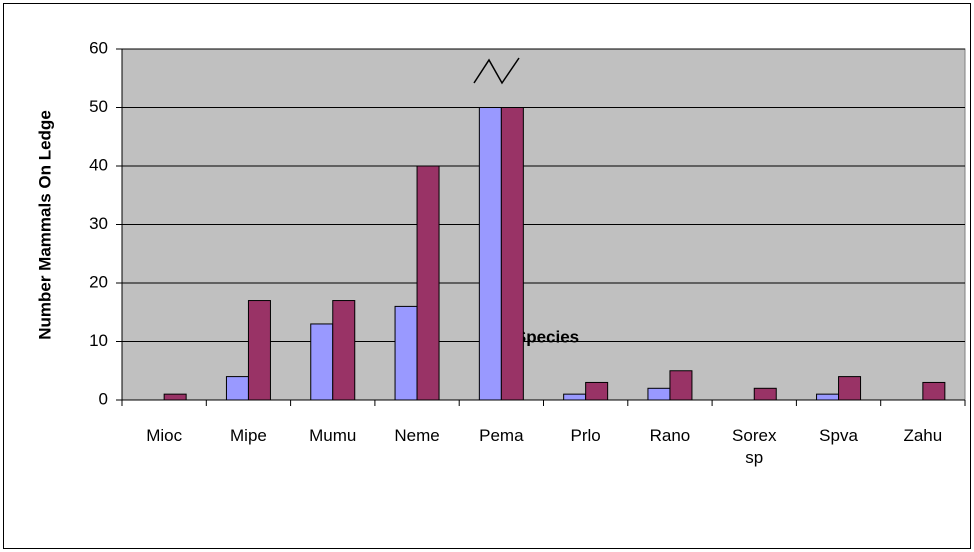 Image resolution: width=974 pixels, height=552 pixels. Describe the element at coordinates (248, 435) in the screenshot. I see `x-tick-label: Mipe` at that location.